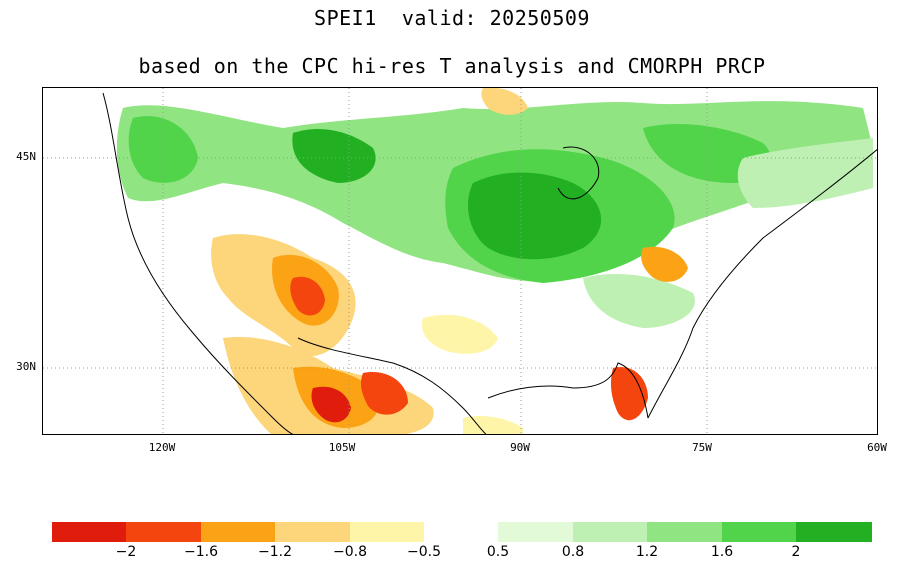 The image size is (904, 569). I want to click on lon-label-120w: 120W, so click(162, 447).